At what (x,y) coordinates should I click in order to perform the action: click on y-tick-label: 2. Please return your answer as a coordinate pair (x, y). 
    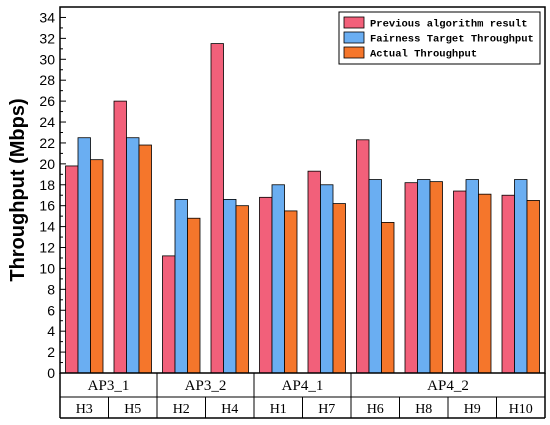
    Looking at the image, I should click on (51, 352).